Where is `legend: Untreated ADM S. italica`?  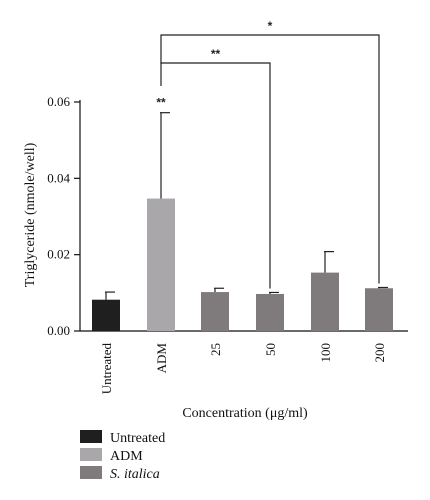 legend: Untreated ADM S. italica is located at coordinates (122, 456).